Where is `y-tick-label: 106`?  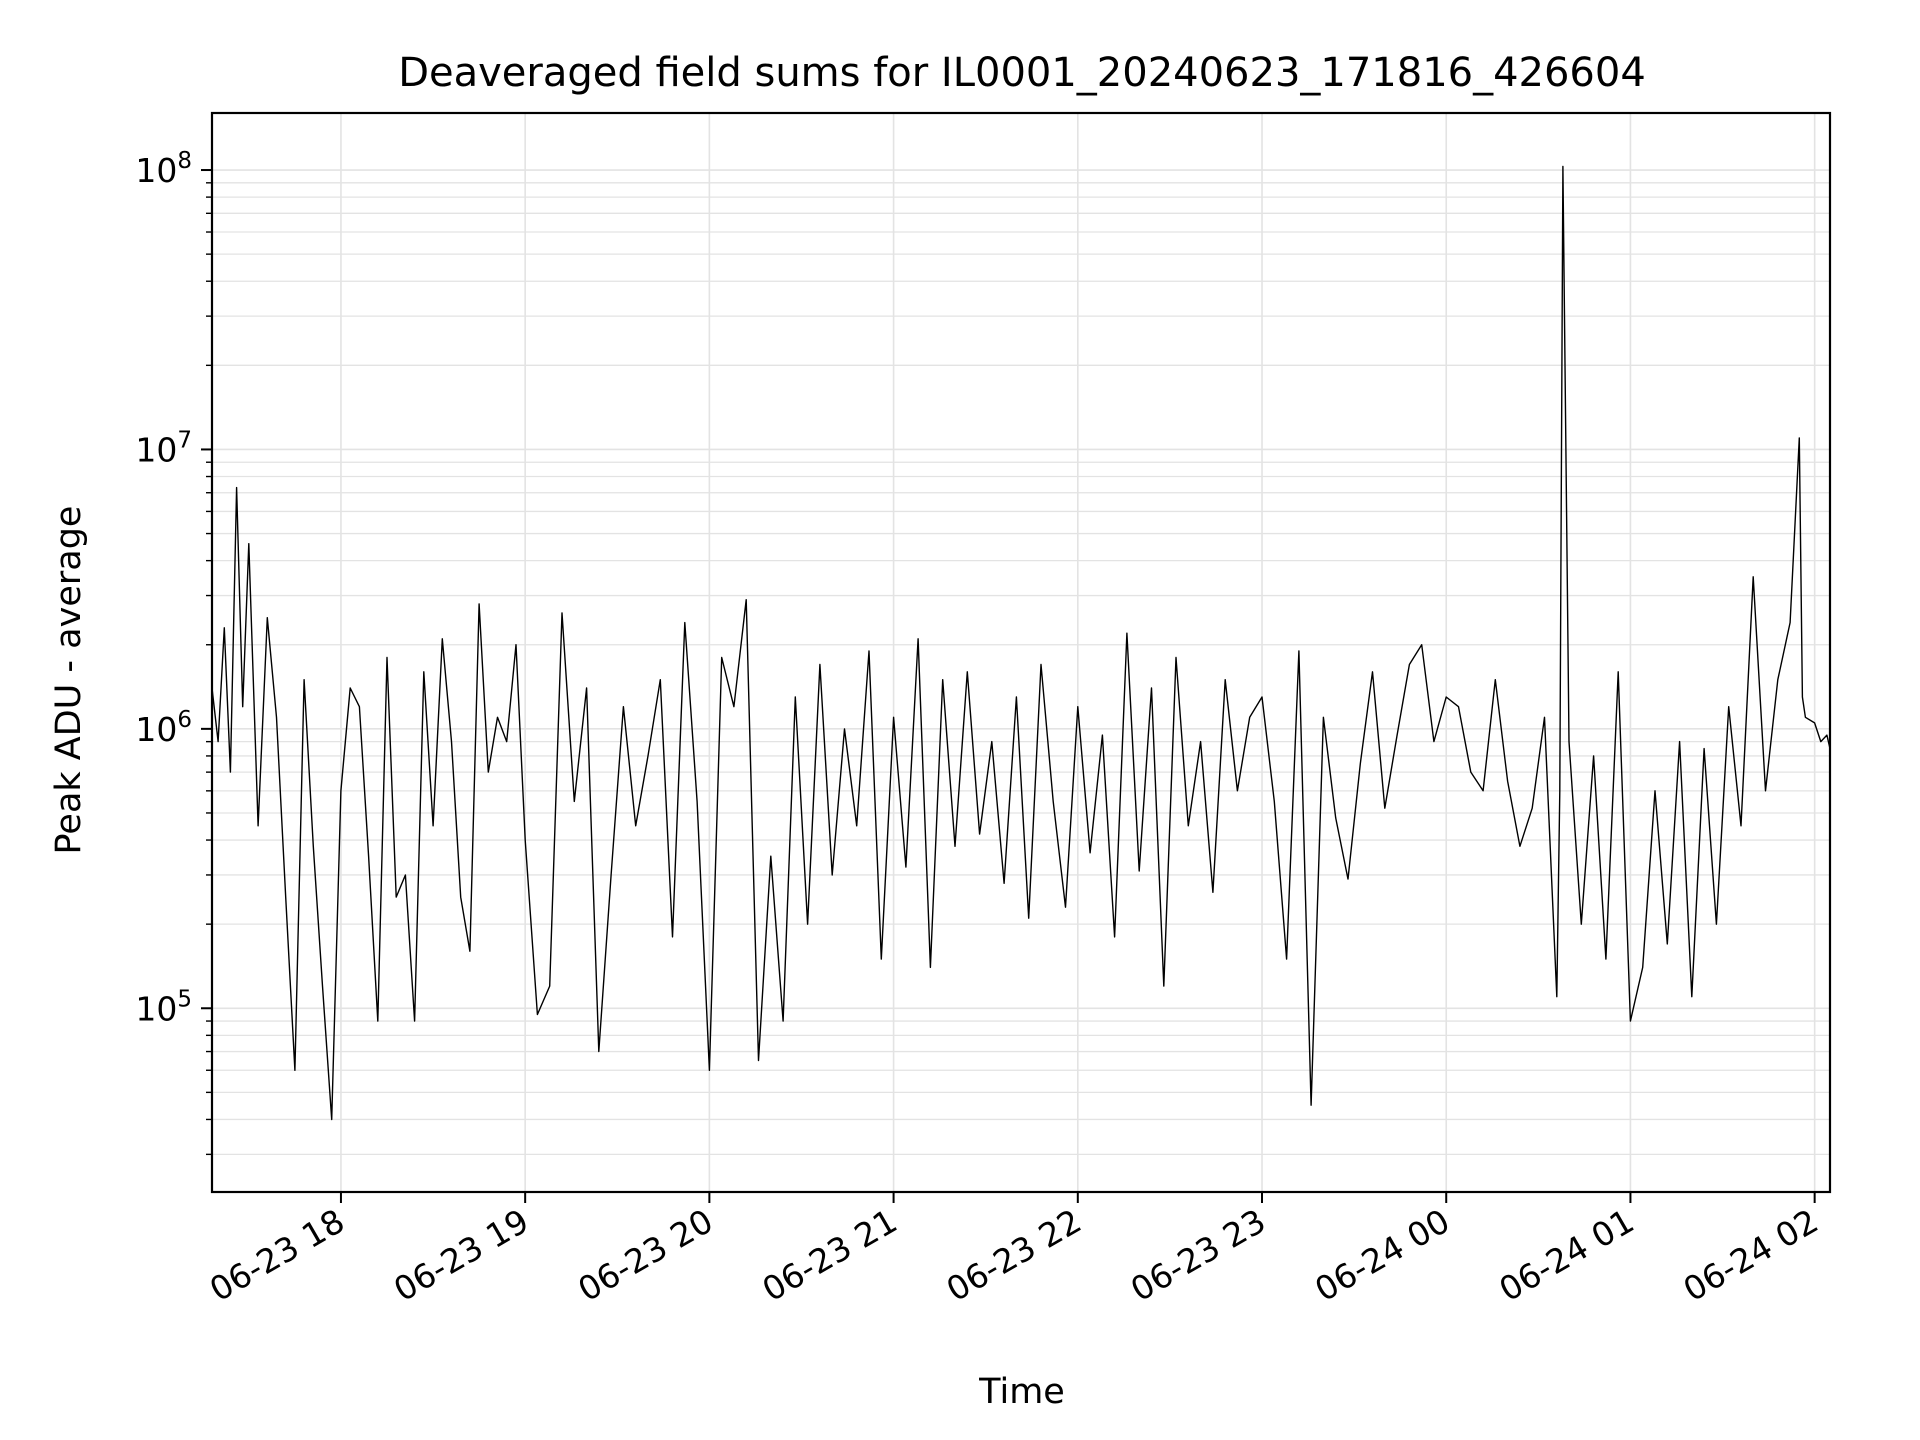
y-tick-label: 106 is located at coordinates (163, 728).